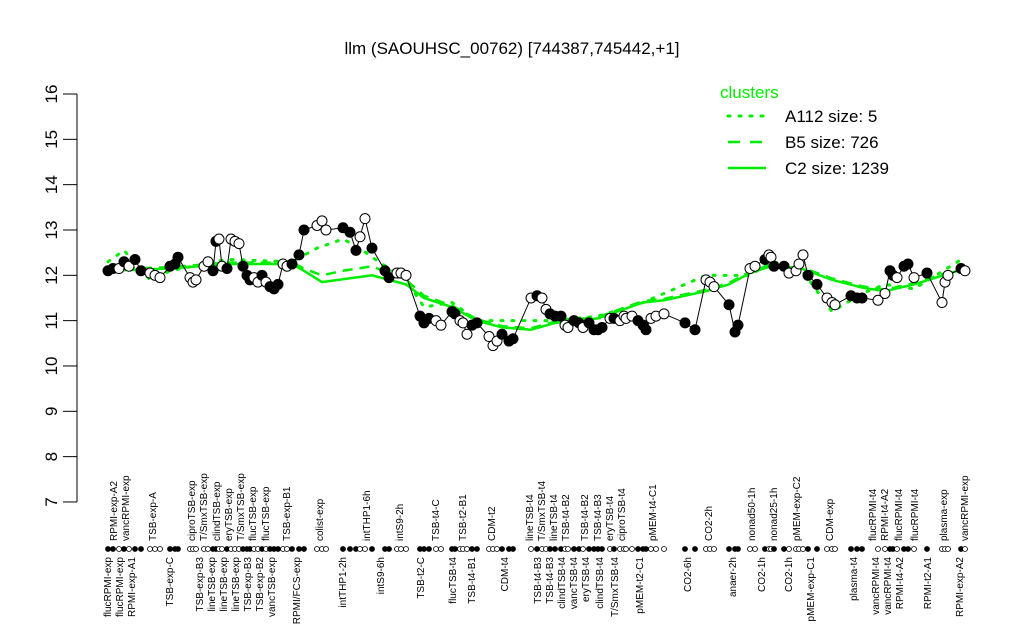 Image resolution: width=1024 pixels, height=640 pixels. I want to click on x-label-bottom: pMEM-exp-C1, so click(811, 589).